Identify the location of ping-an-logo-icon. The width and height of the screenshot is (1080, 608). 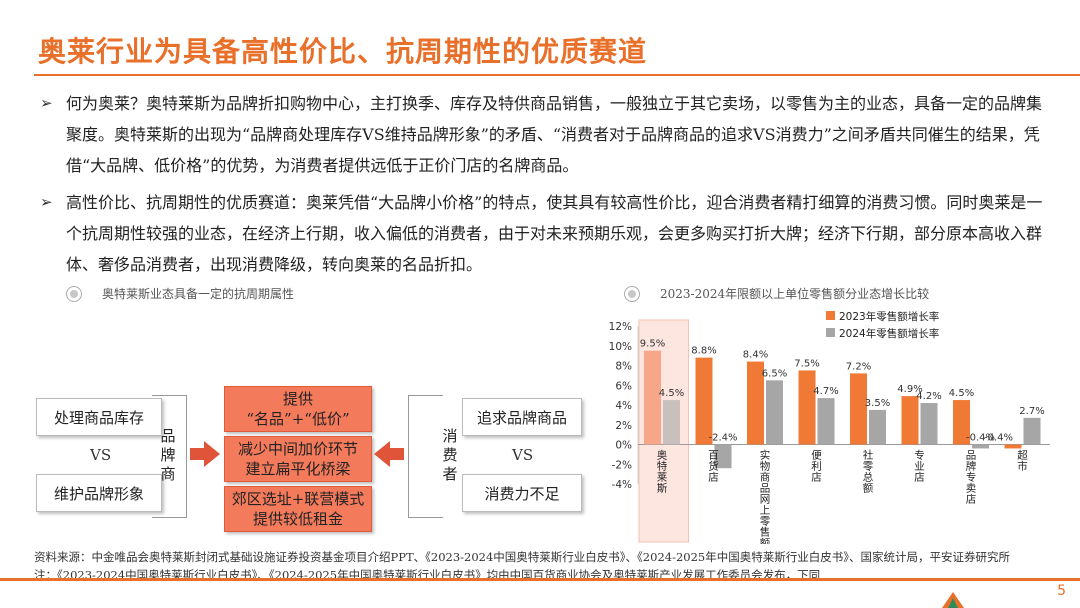
(953, 600).